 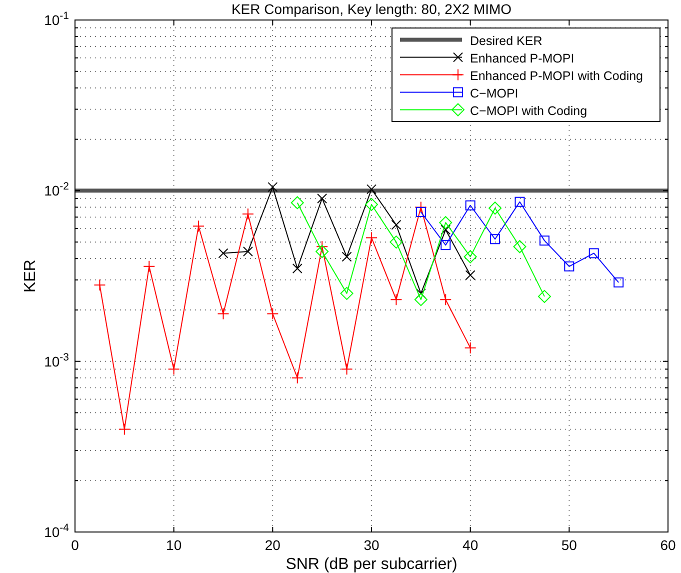 What do you see at coordinates (57, 189) in the screenshot?
I see `y-tick-label: 10$^{-2}$` at bounding box center [57, 189].